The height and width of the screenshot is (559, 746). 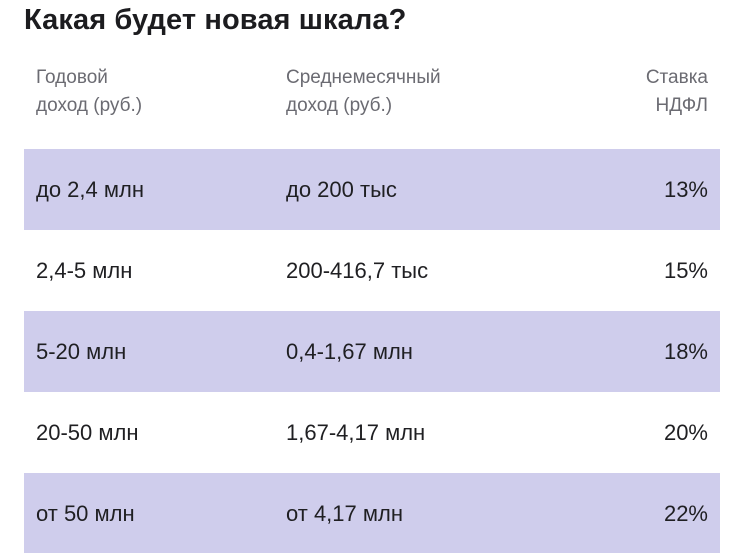 What do you see at coordinates (685, 513) in the screenshot?
I see `tax-rate-cell: 22%` at bounding box center [685, 513].